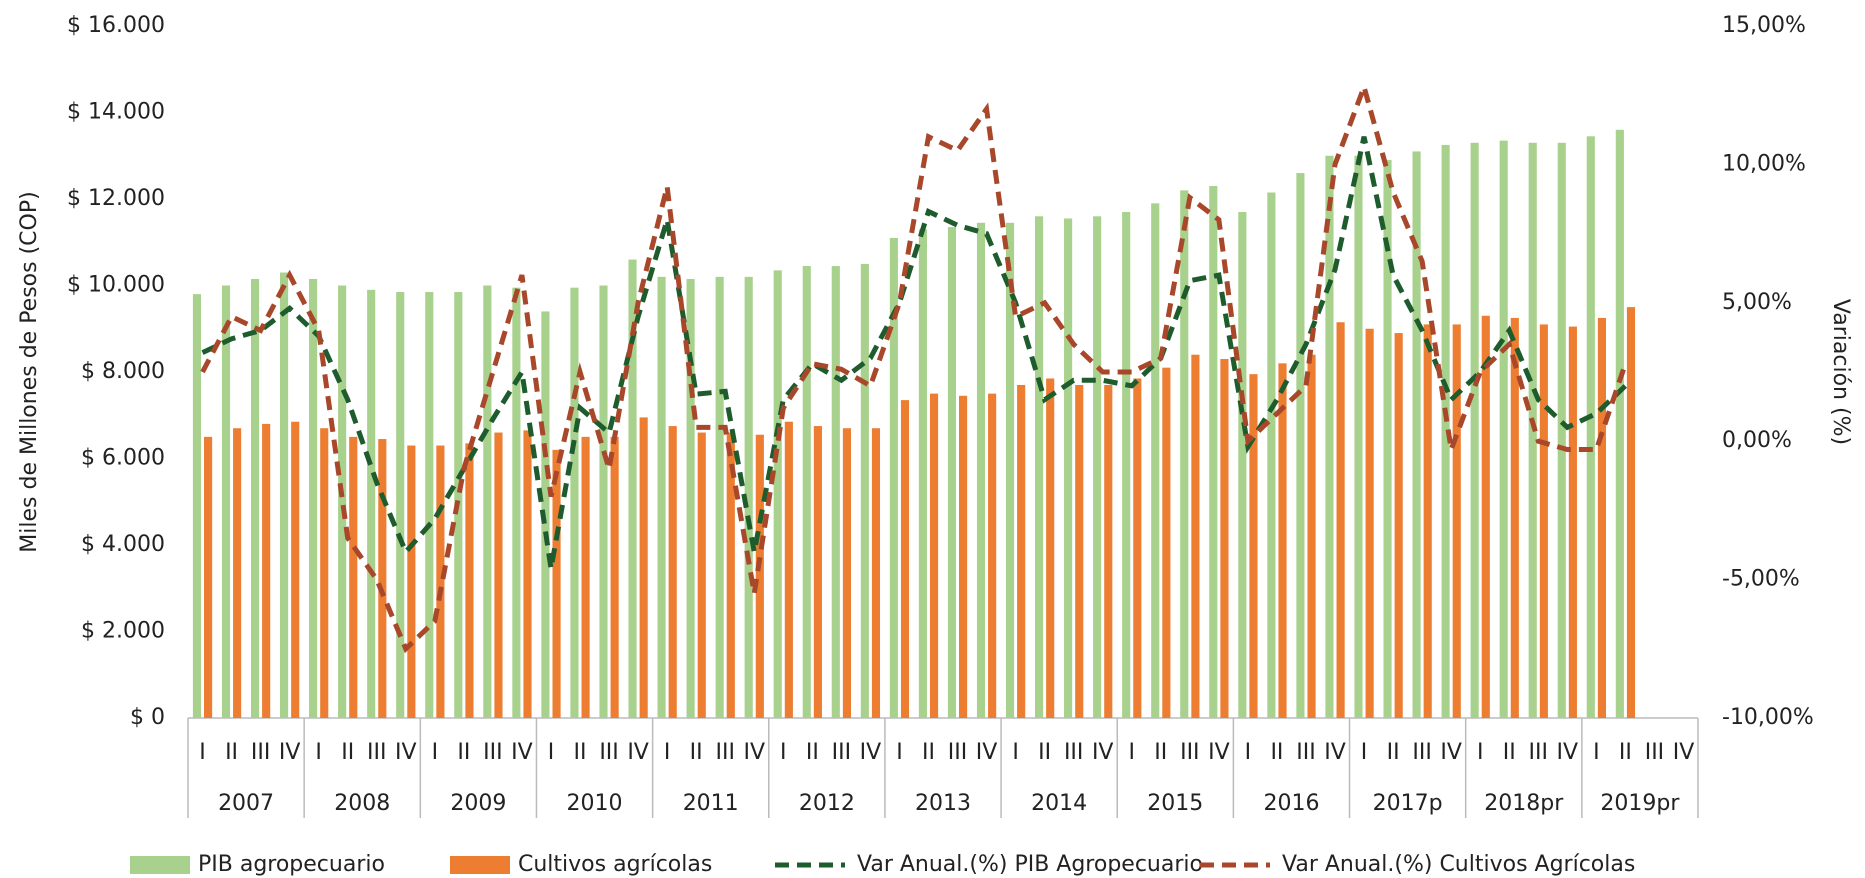 The width and height of the screenshot is (1865, 878). I want to click on y2-tick-label: 5,00%, so click(1757, 302).